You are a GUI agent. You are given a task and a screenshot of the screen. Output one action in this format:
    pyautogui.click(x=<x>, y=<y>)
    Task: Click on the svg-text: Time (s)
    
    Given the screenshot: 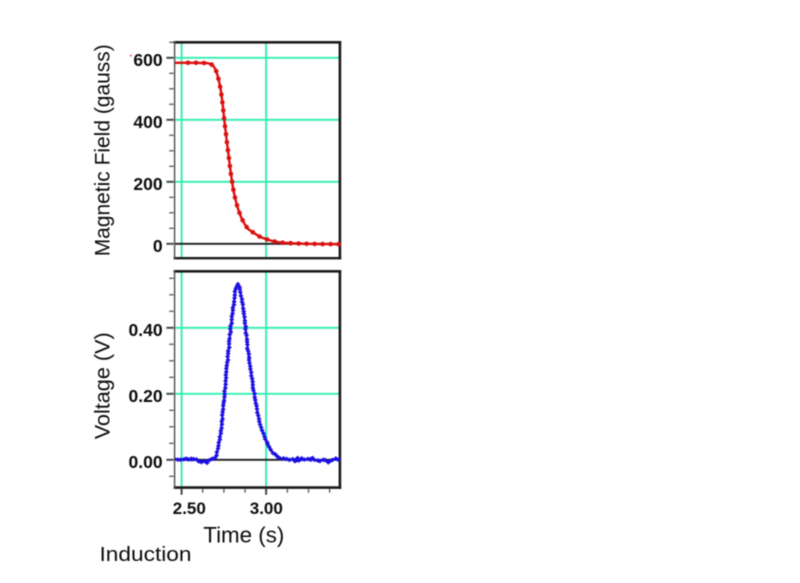 What is the action you would take?
    pyautogui.click(x=243, y=535)
    